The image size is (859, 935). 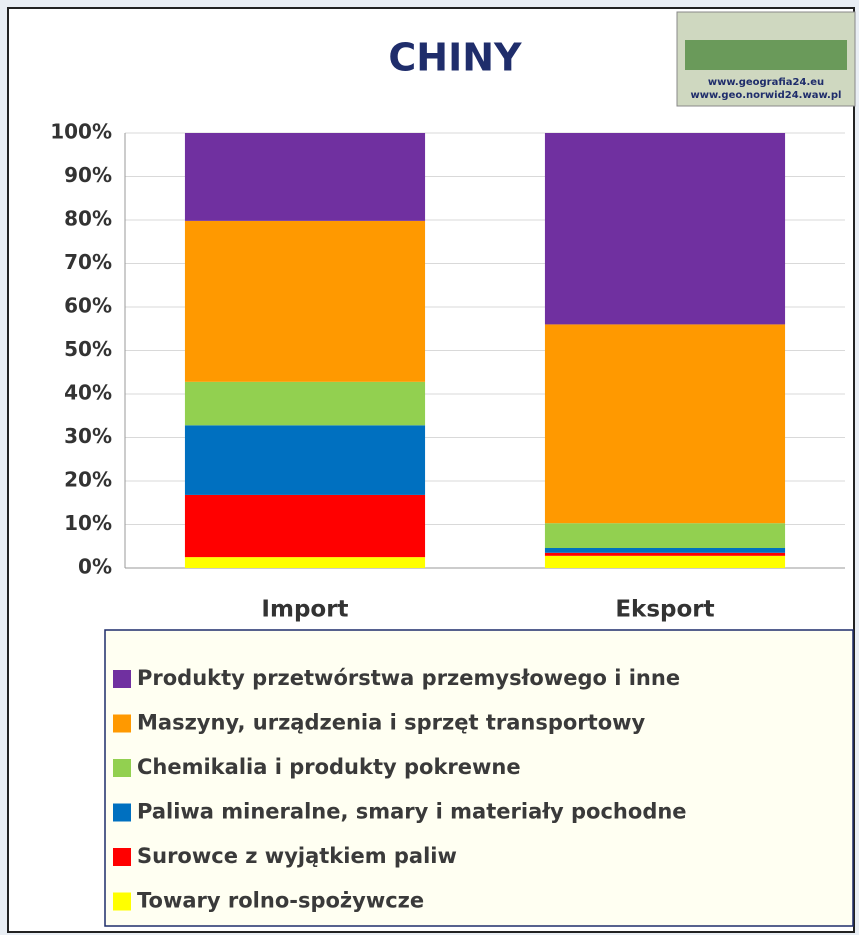 What do you see at coordinates (664, 610) in the screenshot?
I see `x-tick-label: Eksport` at bounding box center [664, 610].